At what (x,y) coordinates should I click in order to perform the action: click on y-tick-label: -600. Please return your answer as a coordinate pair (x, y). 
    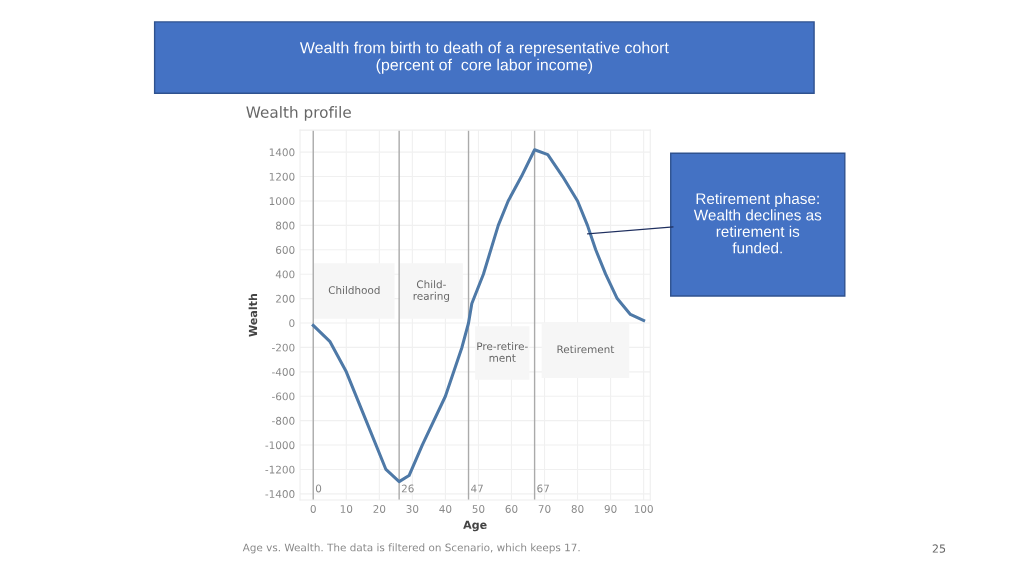
    Looking at the image, I should click on (283, 396).